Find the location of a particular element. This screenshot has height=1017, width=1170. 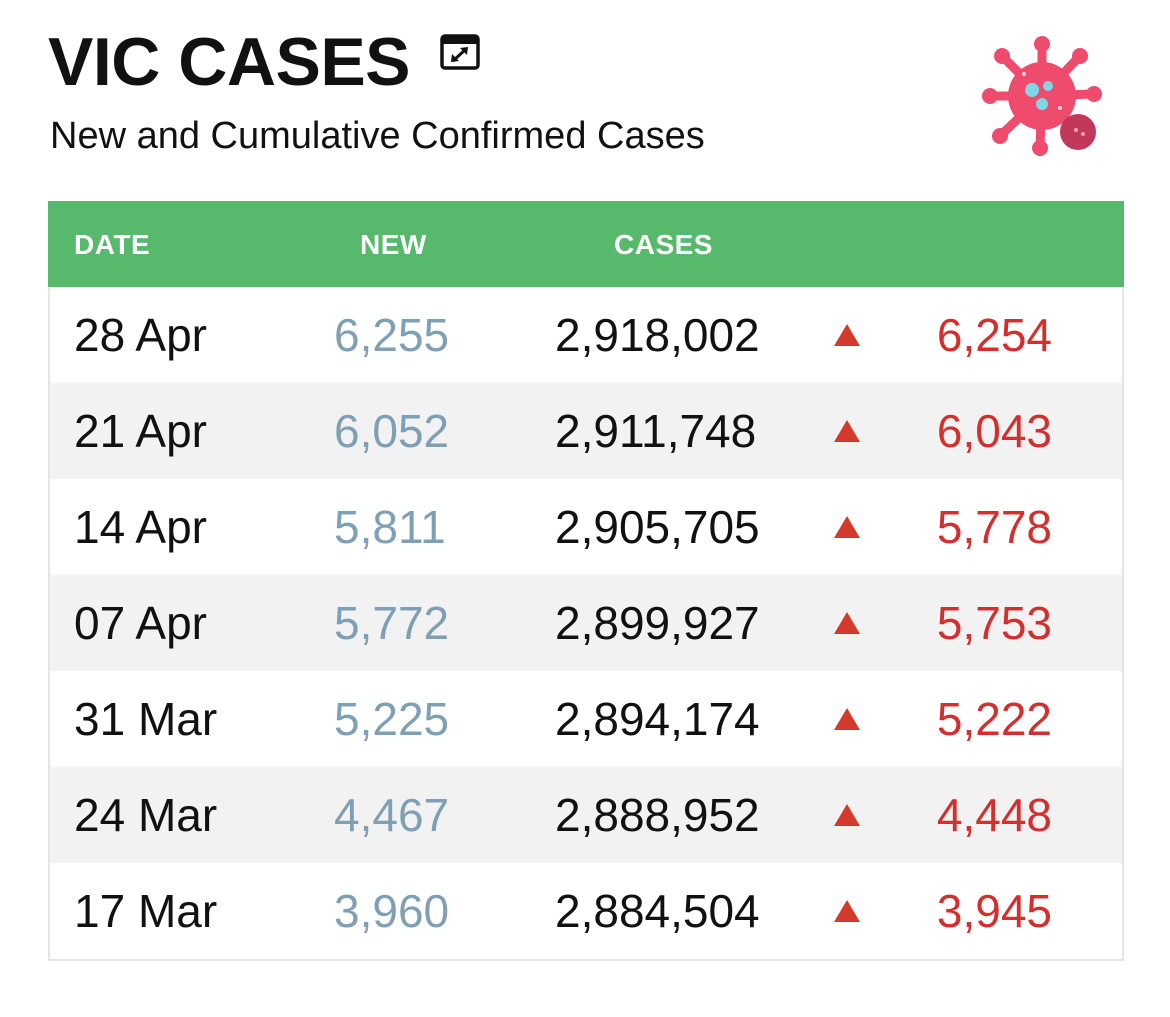

table-row: 17 Mar 3,960 2,884,504 3,945 is located at coordinates (586, 911).